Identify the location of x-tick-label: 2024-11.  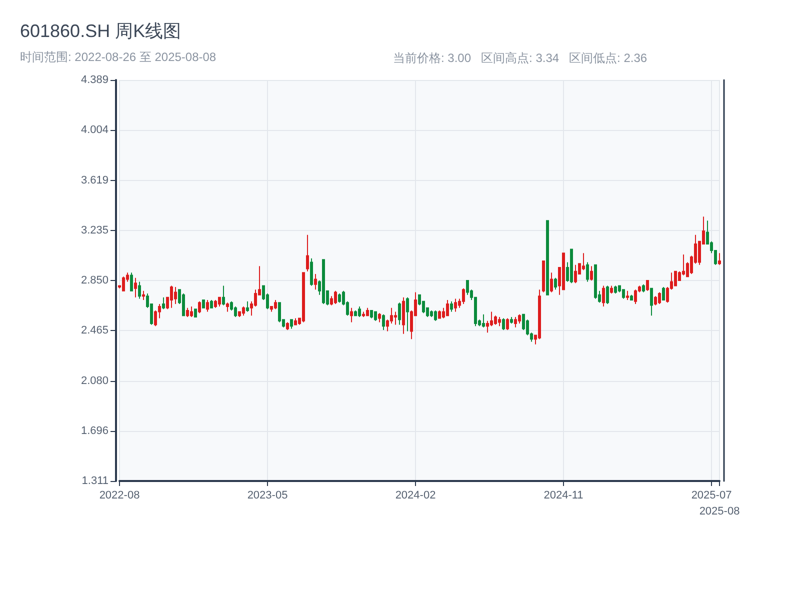
(564, 496).